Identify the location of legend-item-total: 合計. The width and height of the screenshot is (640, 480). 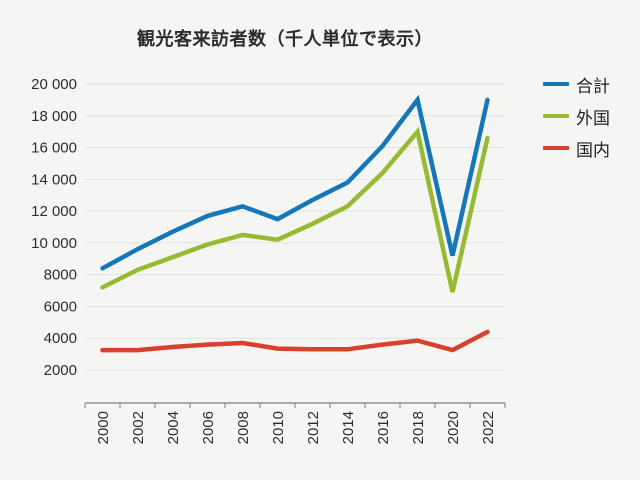
(576, 85).